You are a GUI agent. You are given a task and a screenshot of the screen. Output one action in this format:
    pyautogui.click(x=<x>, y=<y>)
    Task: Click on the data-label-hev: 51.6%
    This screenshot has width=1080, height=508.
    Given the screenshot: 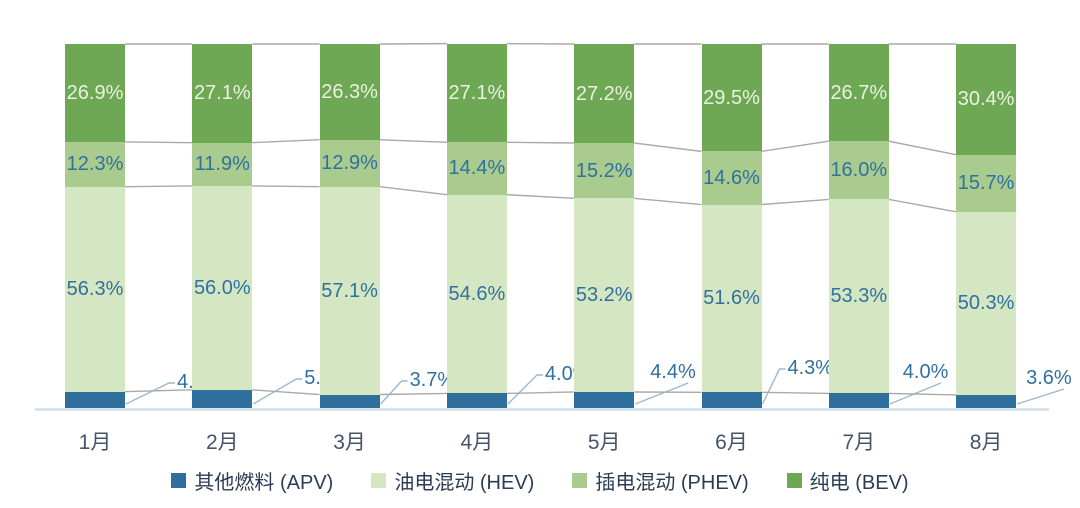 What is the action you would take?
    pyautogui.click(x=731, y=298)
    